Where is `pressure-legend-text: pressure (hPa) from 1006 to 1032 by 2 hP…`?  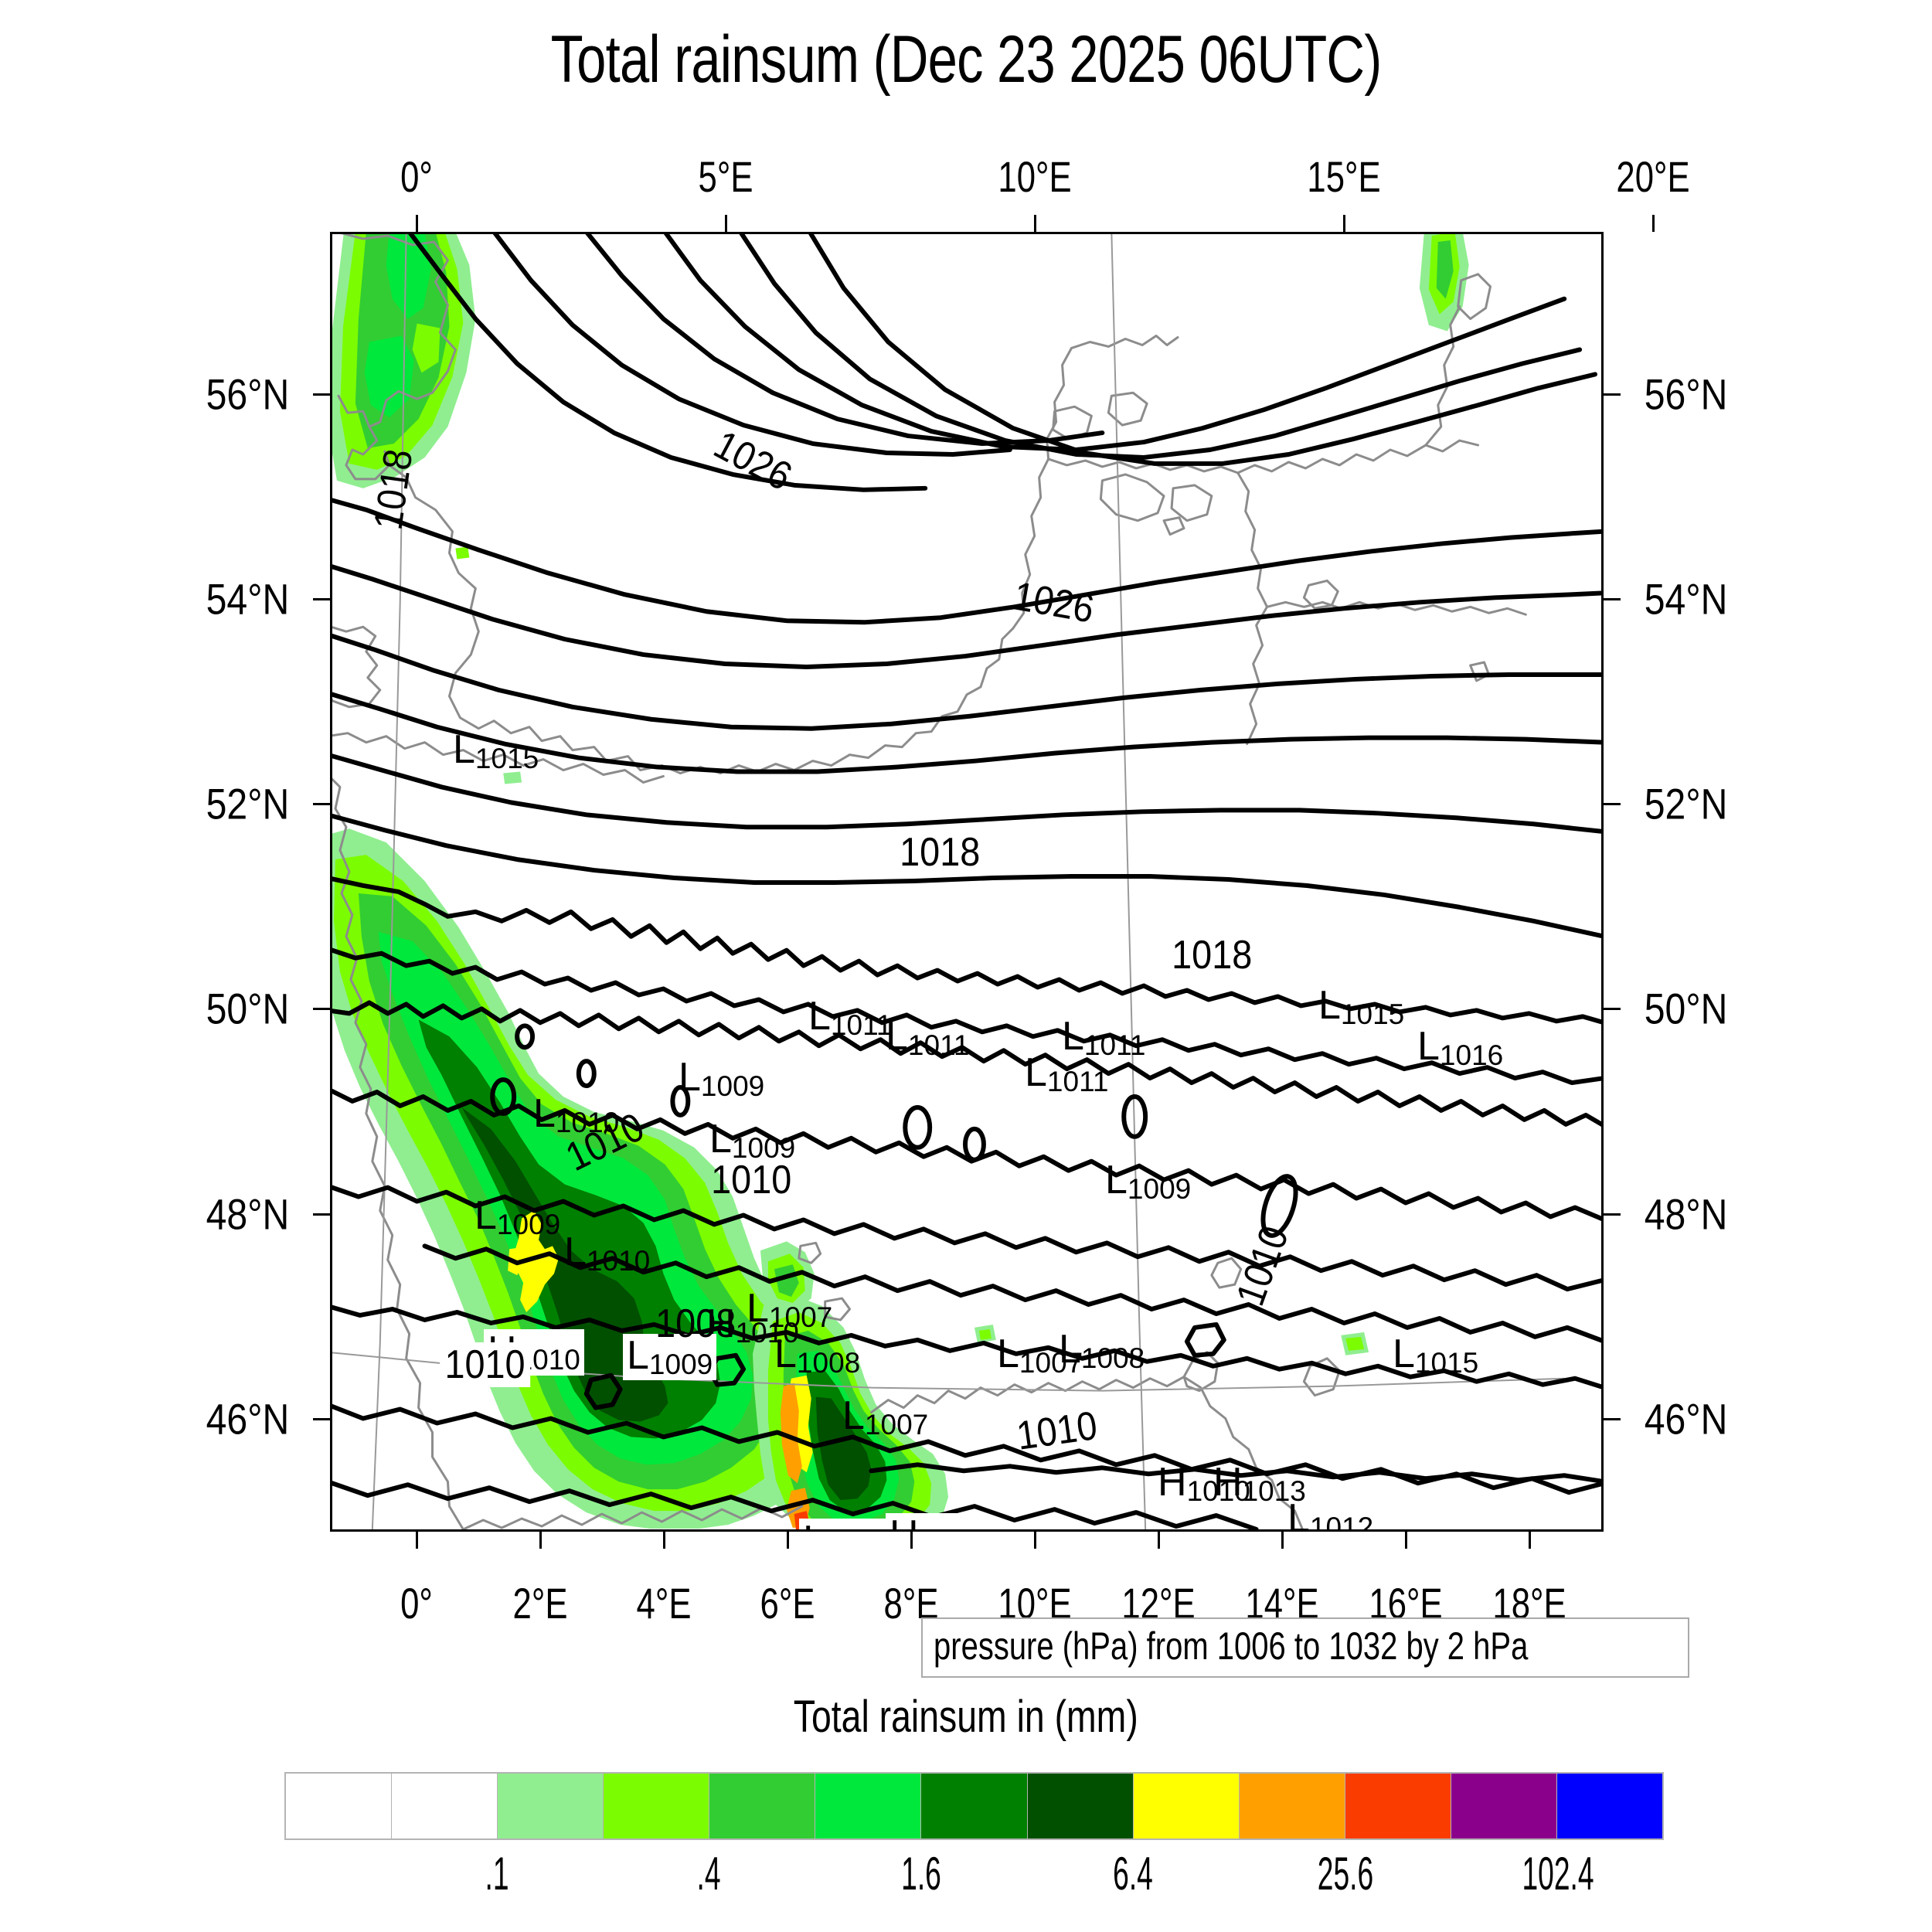 pressure-legend-text: pressure (hPa) from 1006 to 1032 by 2 hP… is located at coordinates (1232, 1646).